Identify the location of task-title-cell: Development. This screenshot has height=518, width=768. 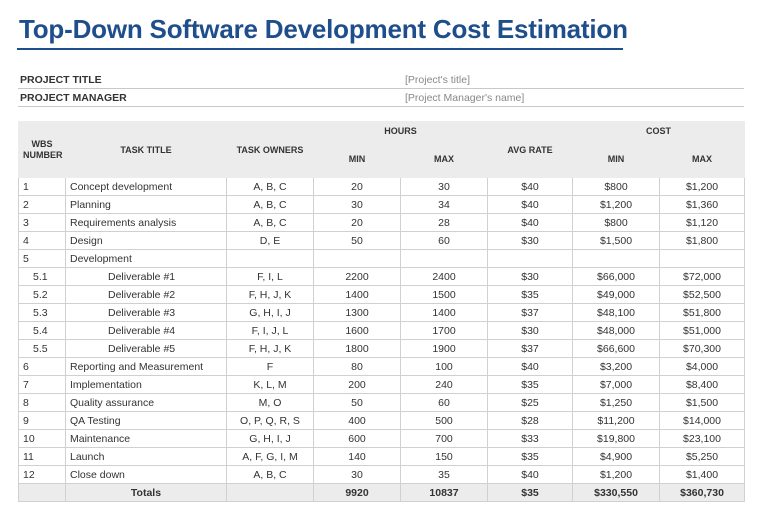
(146, 258).